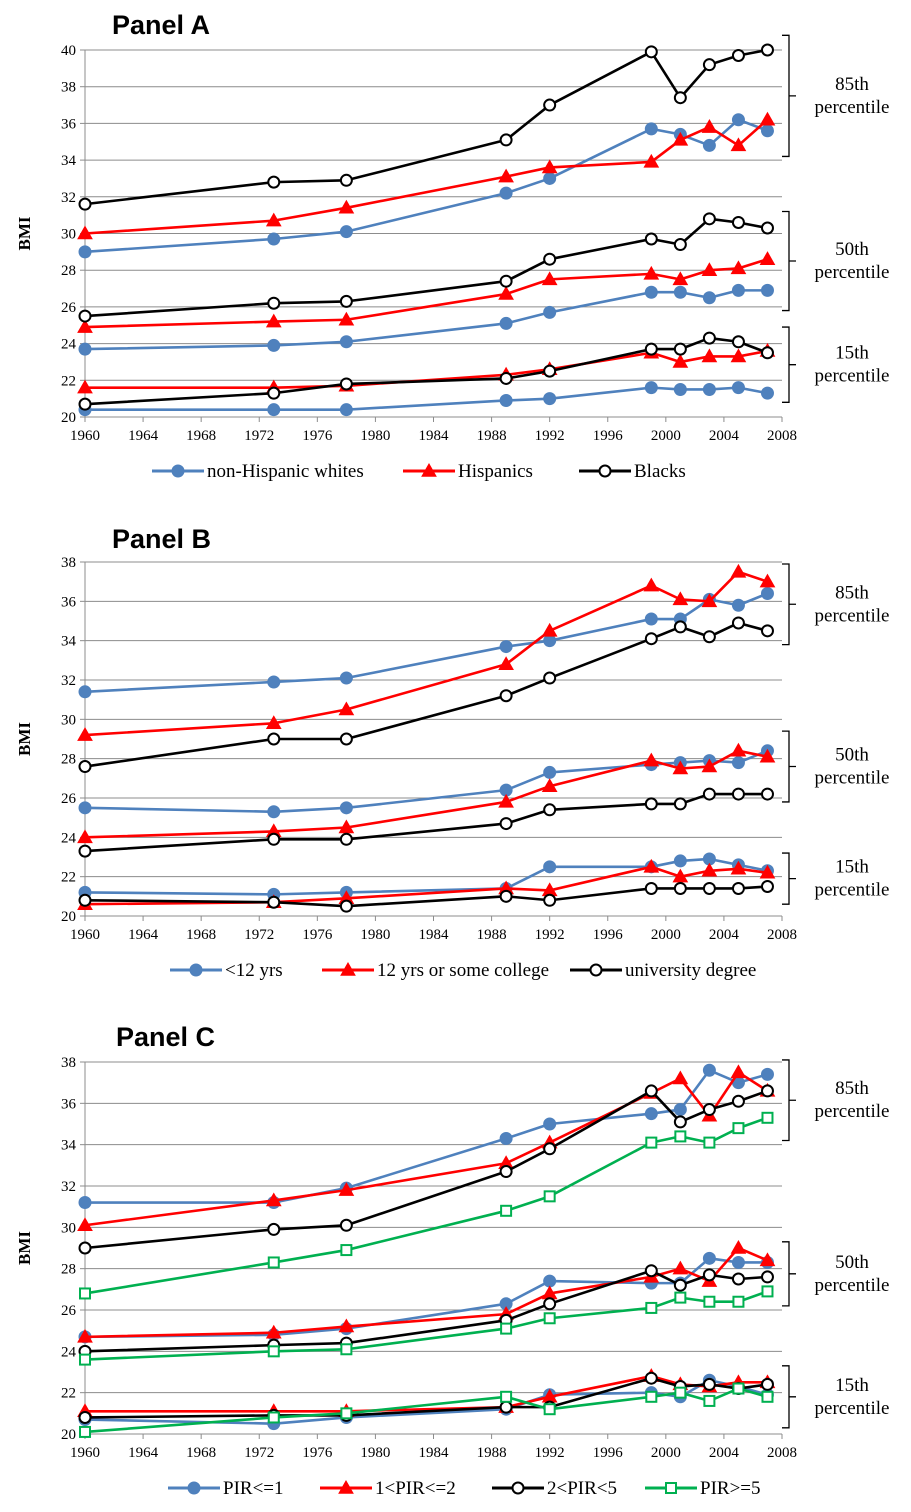 This screenshot has height=1512, width=911. What do you see at coordinates (852, 107) in the screenshot?
I see `bracket-label: percentile` at bounding box center [852, 107].